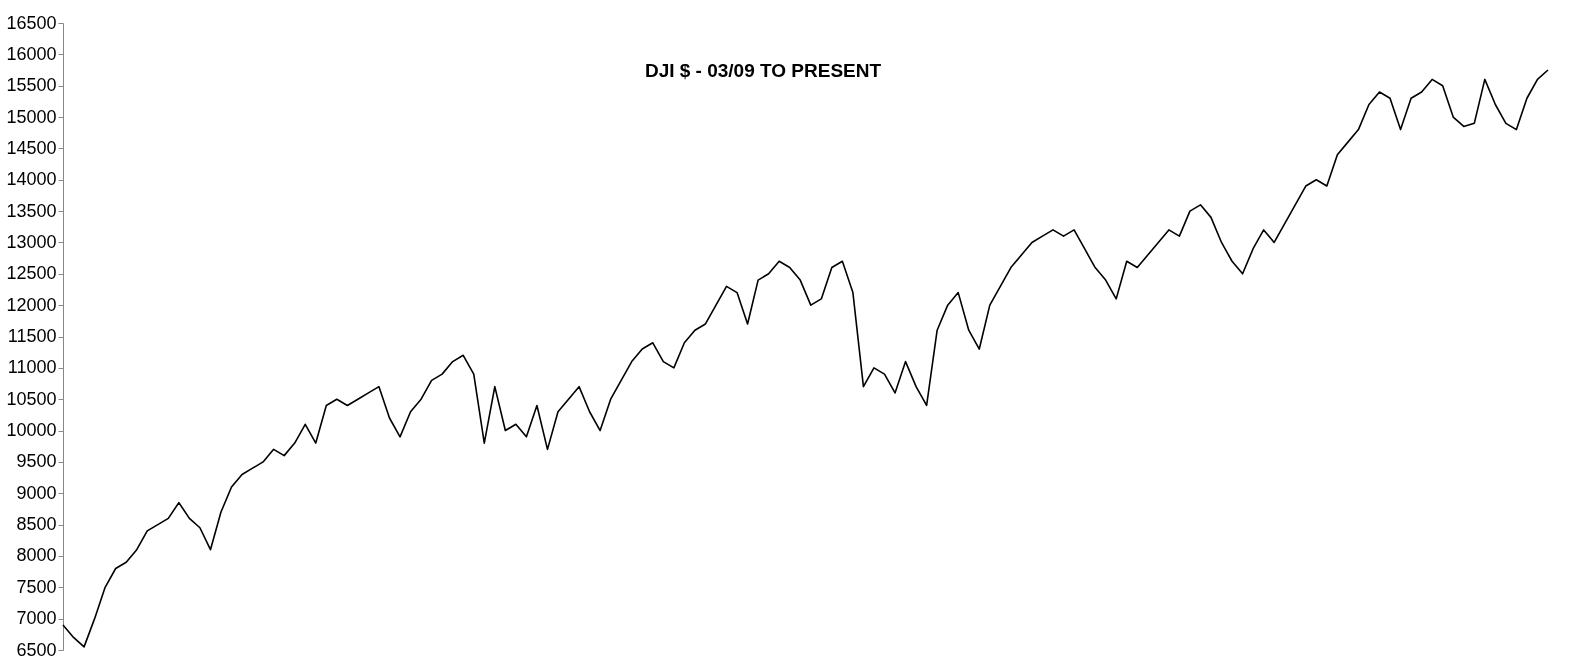  Describe the element at coordinates (31, 241) in the screenshot. I see `y-tick-label: 13000` at that location.